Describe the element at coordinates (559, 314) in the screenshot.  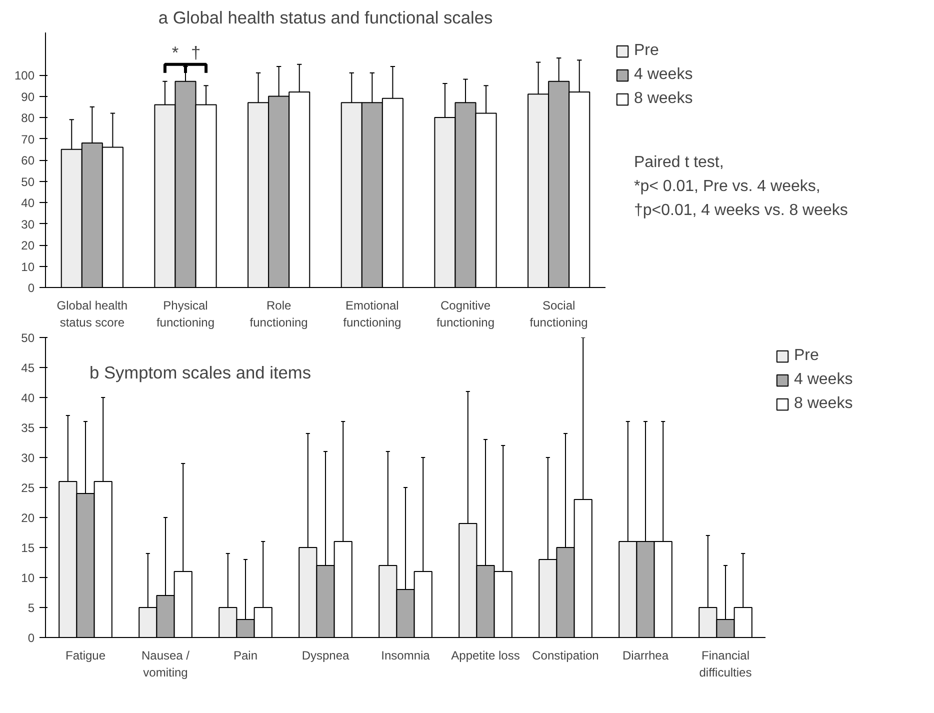
I see `x-tick-label: Social functioning` at that location.